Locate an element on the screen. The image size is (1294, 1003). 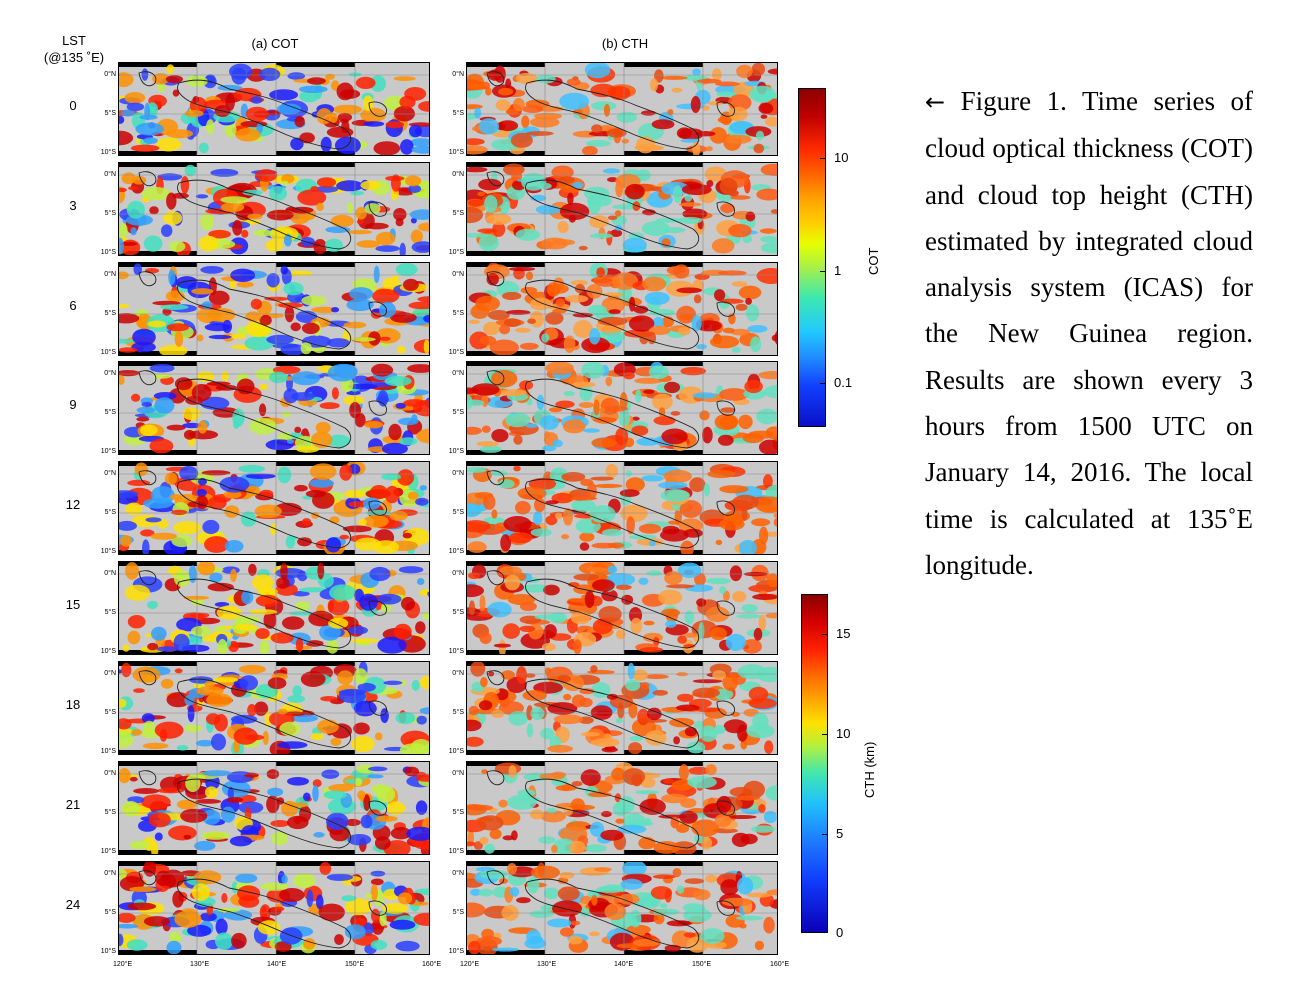
lat-label: 0°N is located at coordinates (110, 274).